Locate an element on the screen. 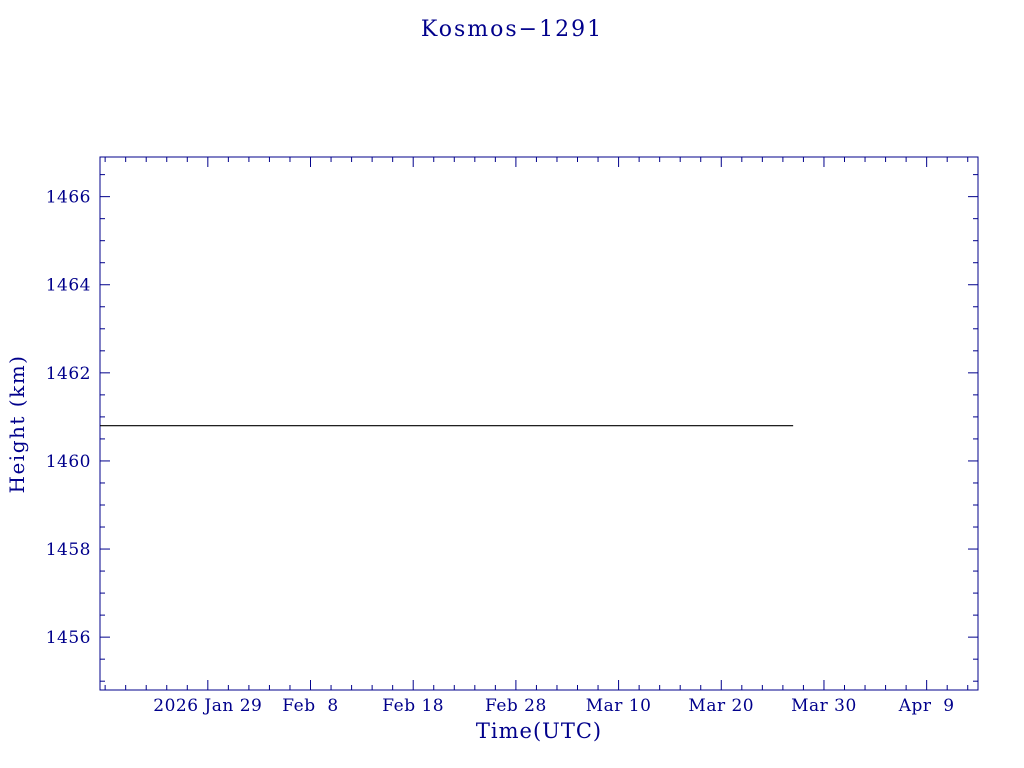 Image resolution: width=1024 pixels, height=768 pixels. y-tick-label: 1464 is located at coordinates (68, 286).